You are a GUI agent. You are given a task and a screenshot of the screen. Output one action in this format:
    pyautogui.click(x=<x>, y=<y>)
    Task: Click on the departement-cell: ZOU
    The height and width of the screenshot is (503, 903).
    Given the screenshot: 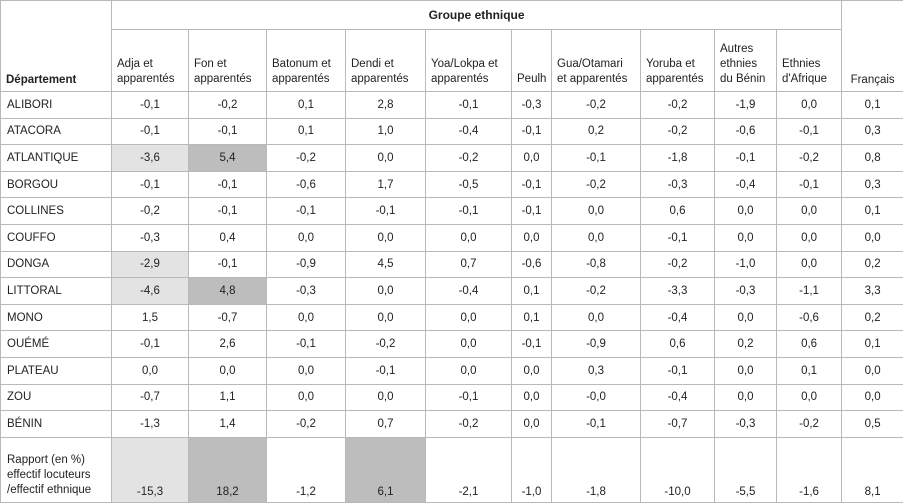 What is the action you would take?
    pyautogui.click(x=56, y=397)
    